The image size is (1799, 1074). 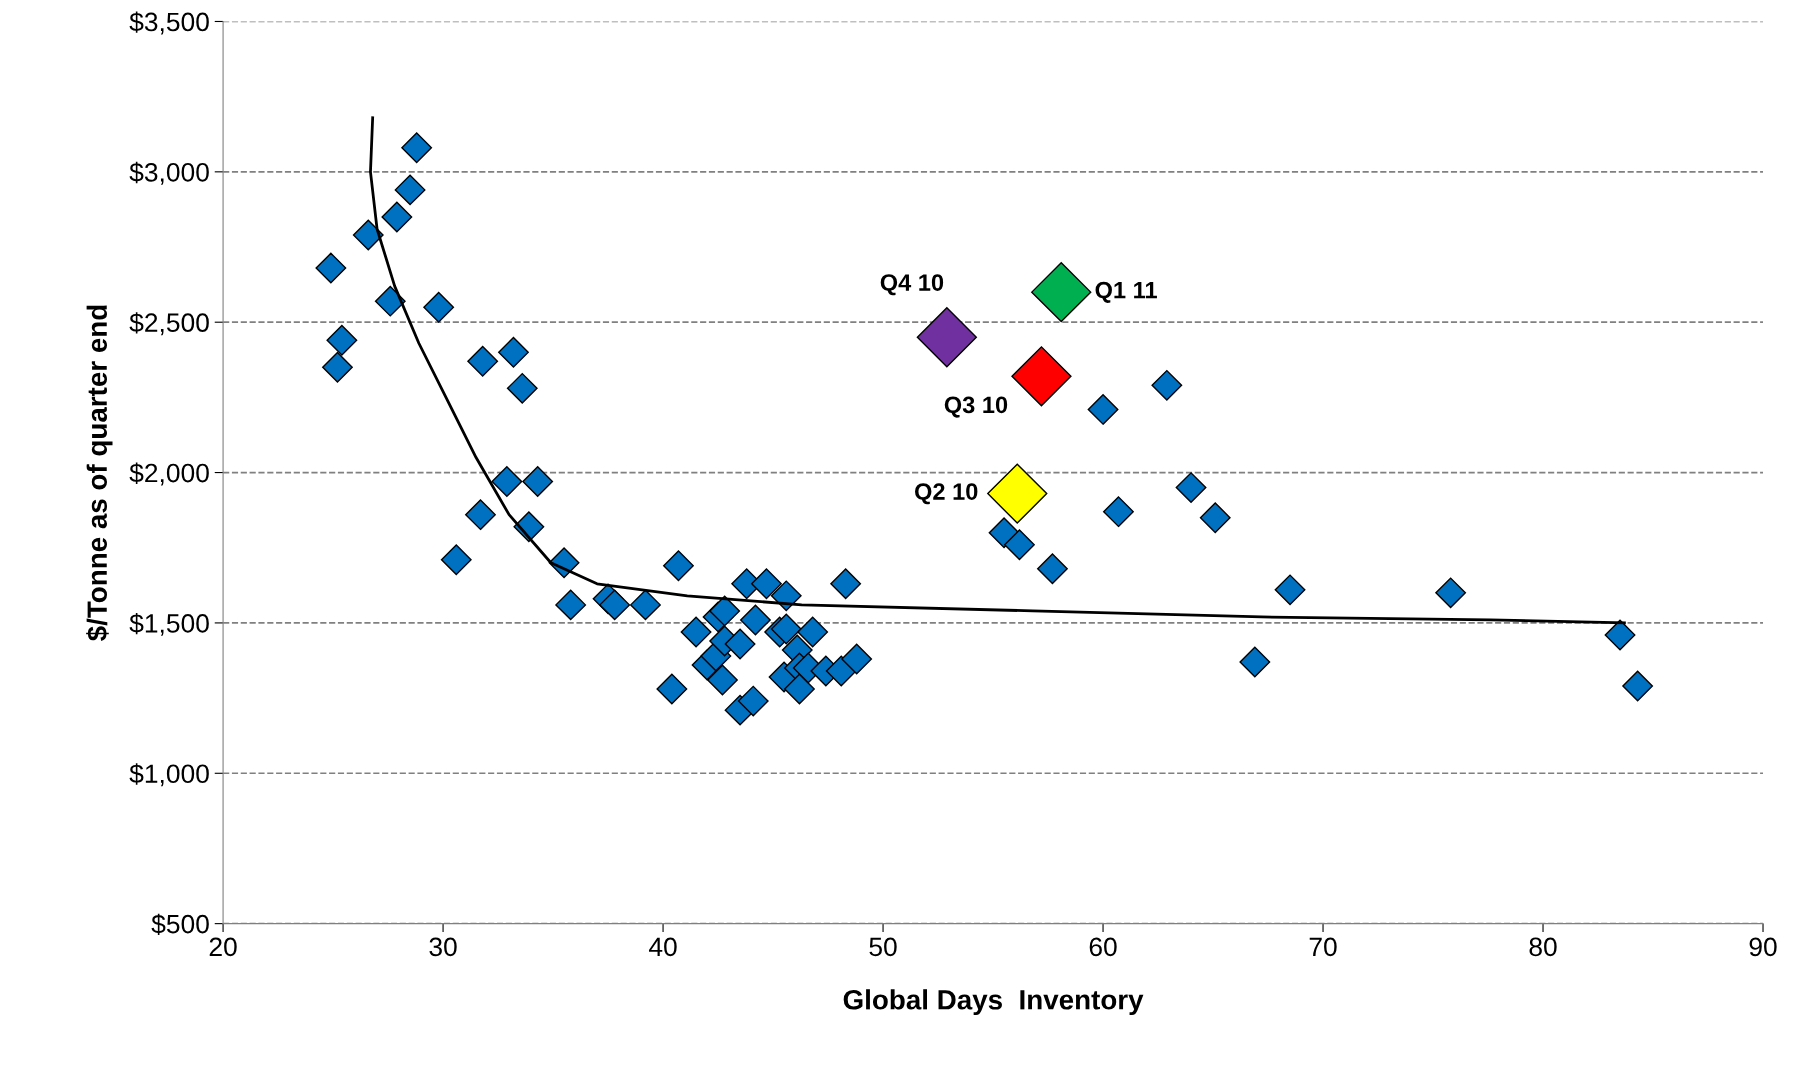 What do you see at coordinates (1543, 947) in the screenshot?
I see `x-tick-label: 80` at bounding box center [1543, 947].